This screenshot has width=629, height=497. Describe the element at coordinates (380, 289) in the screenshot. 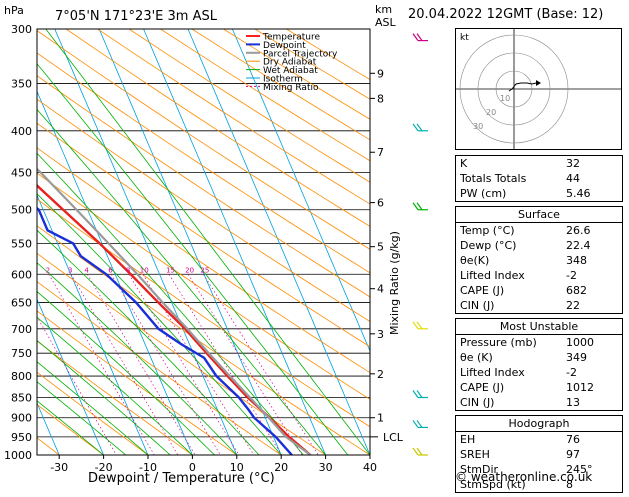

I see `alt-km-label: 4` at that location.